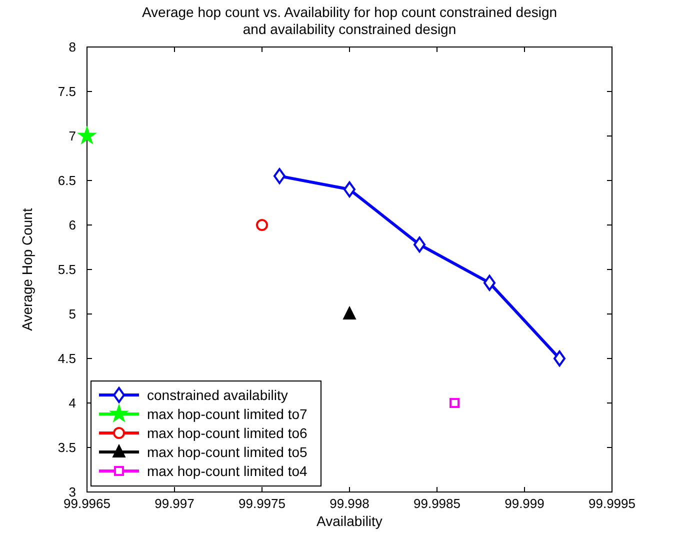 The image size is (678, 536). What do you see at coordinates (72, 314) in the screenshot?
I see `y-tick-label: 5` at bounding box center [72, 314].